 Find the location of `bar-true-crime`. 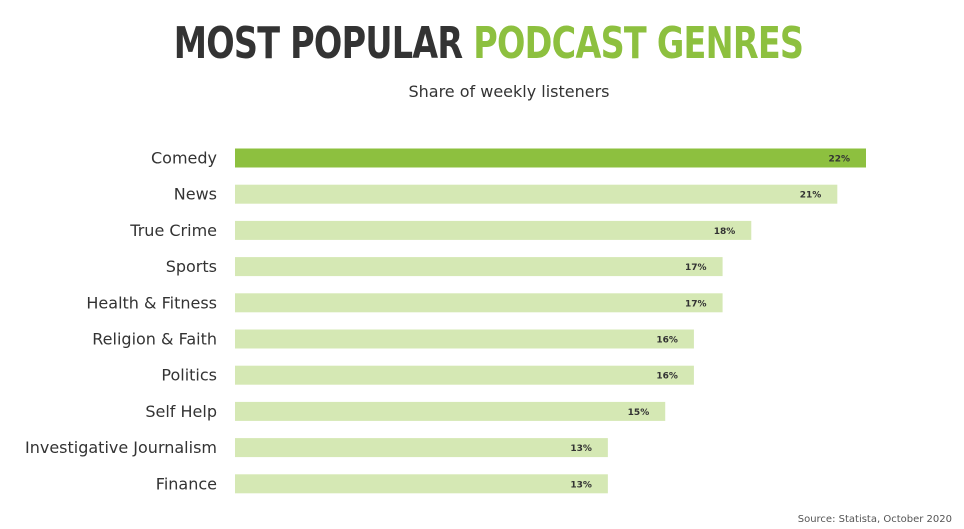

bar-true-crime is located at coordinates (493, 230).